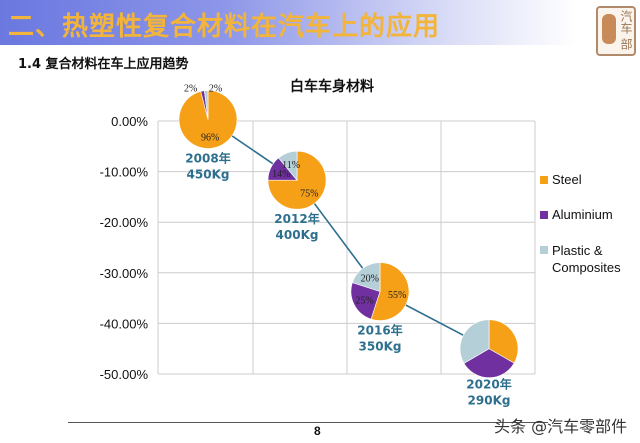 This screenshot has width=640, height=443. What do you see at coordinates (291, 165) in the screenshot?
I see `pie-data-label: 11%` at bounding box center [291, 165].